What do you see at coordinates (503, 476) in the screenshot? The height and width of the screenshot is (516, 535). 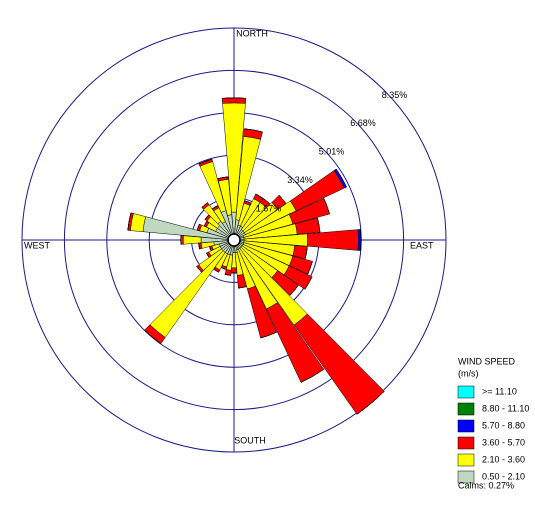 I see `legend-label: 0.50 - 2.10` at bounding box center [503, 476].